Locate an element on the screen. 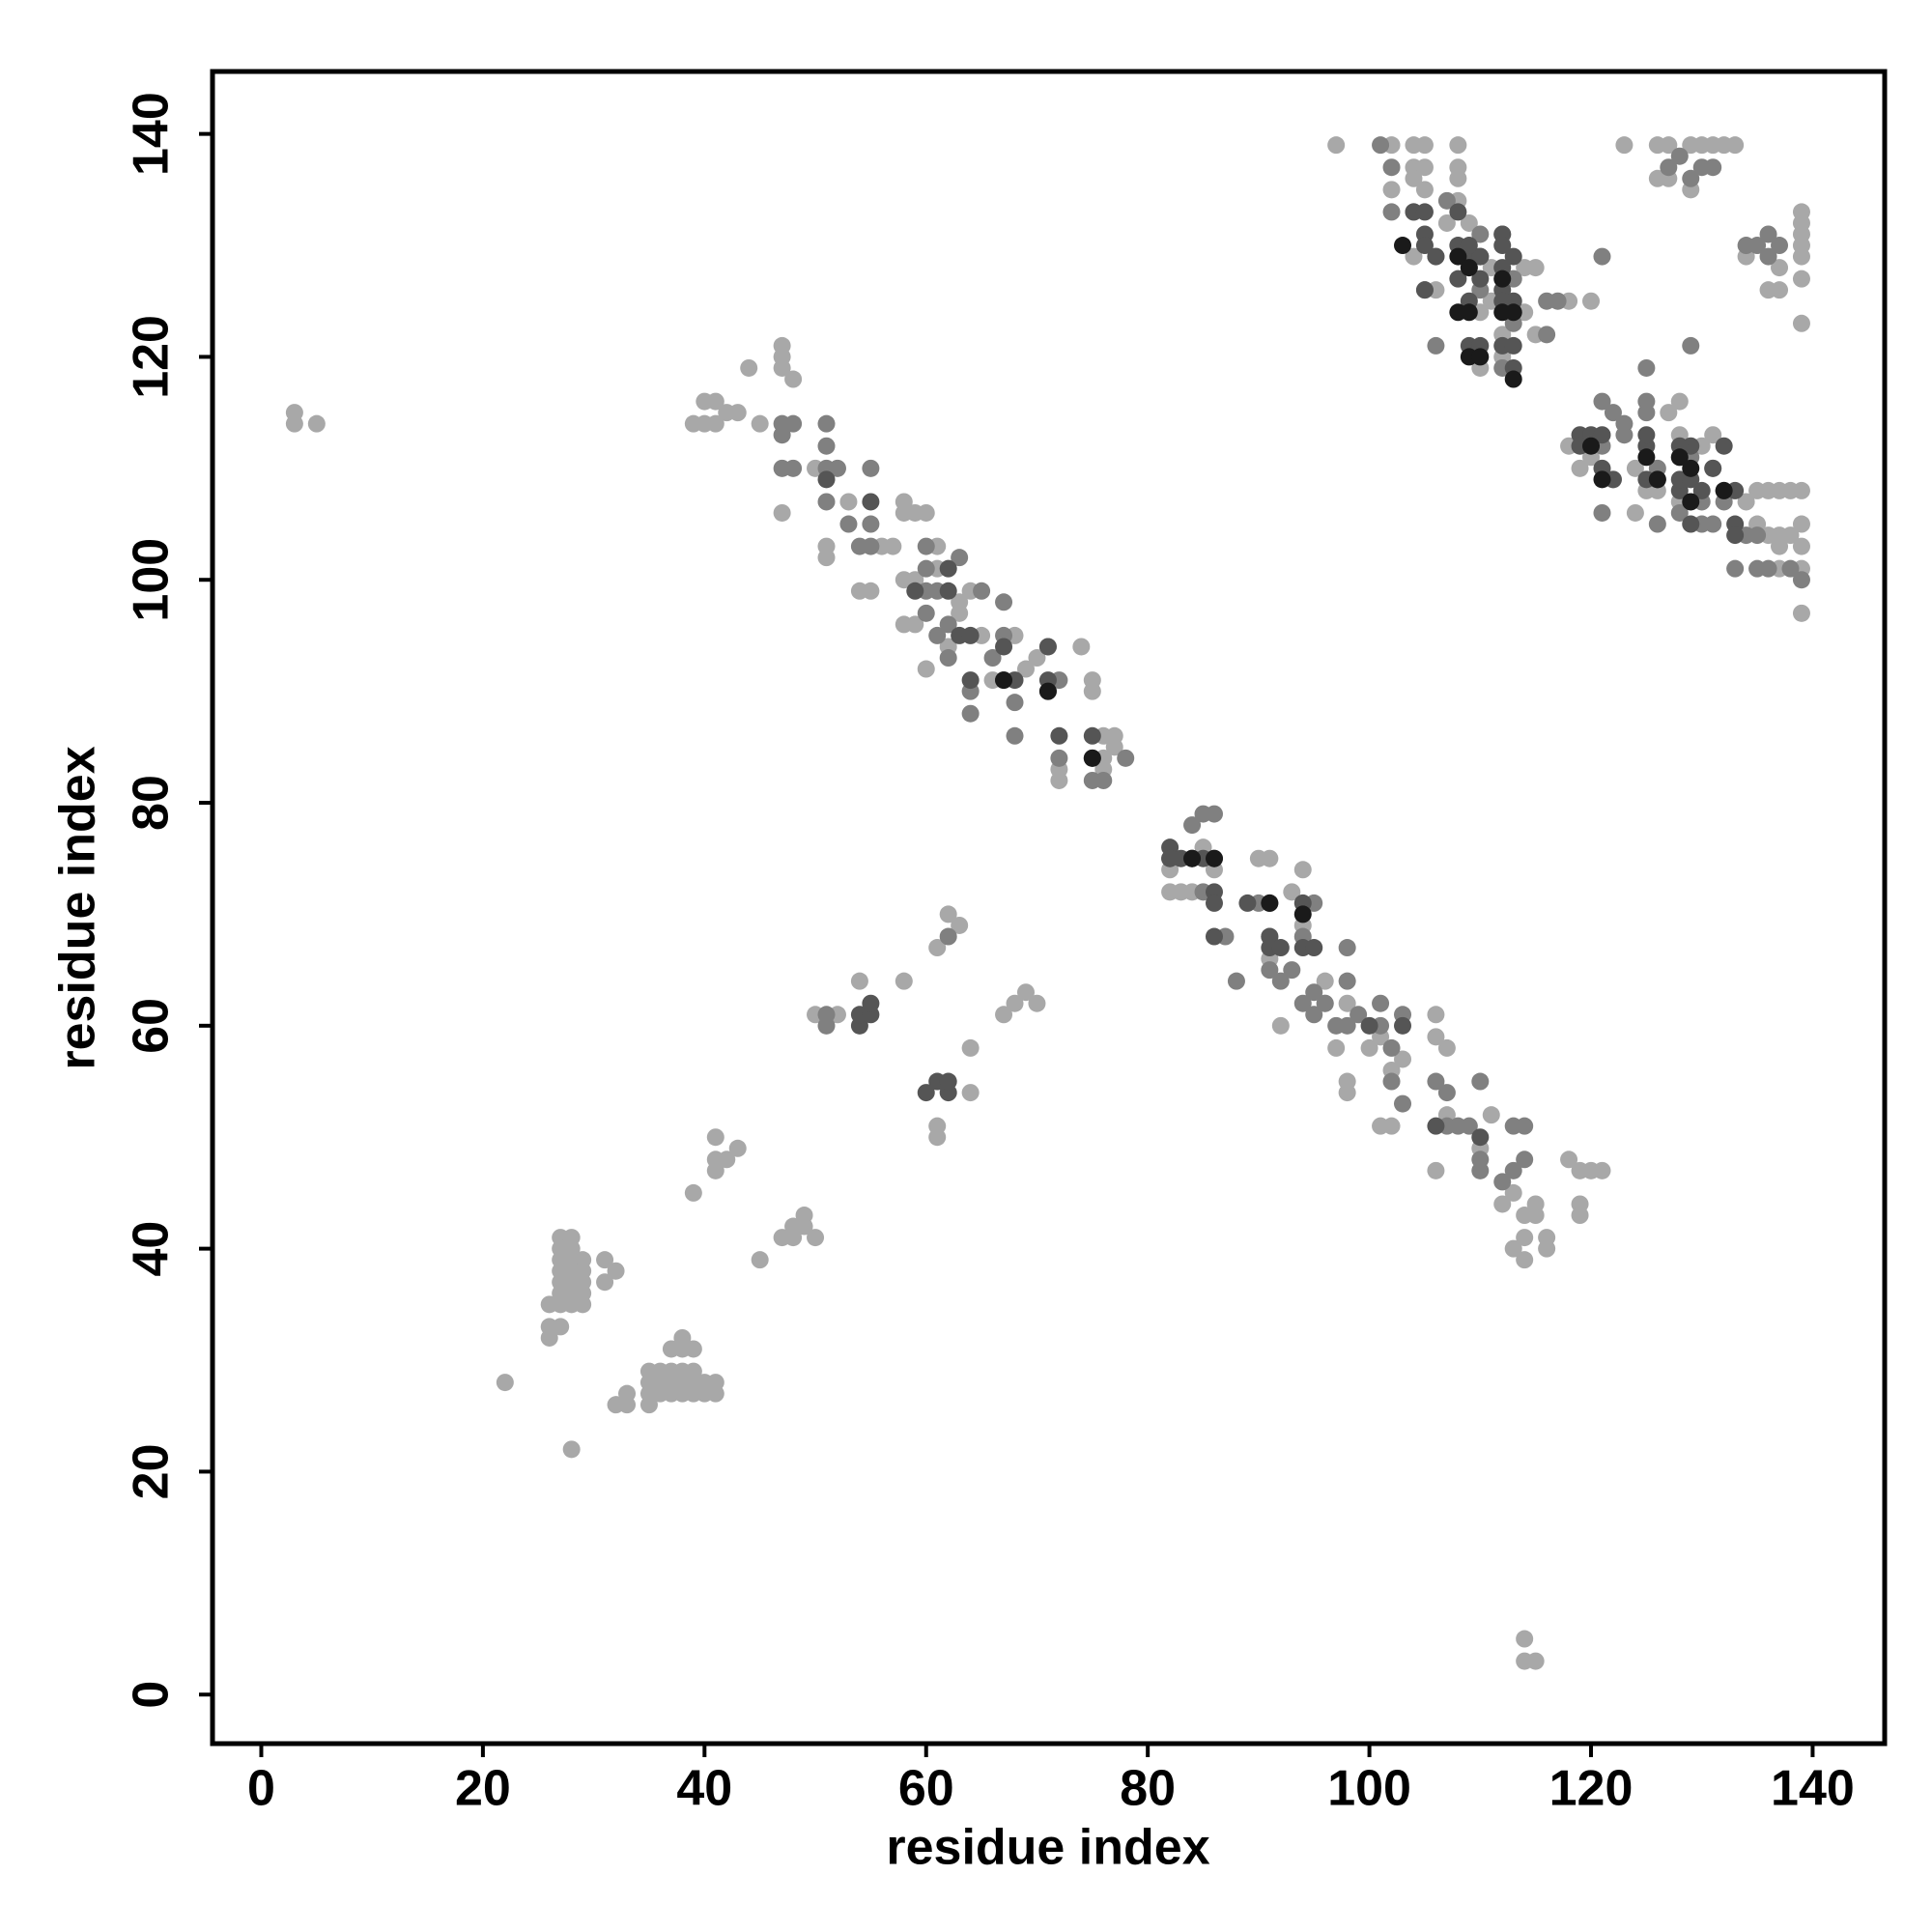 The height and width of the screenshot is (1932, 1932). y-axis-label: residue index is located at coordinates (78, 907).